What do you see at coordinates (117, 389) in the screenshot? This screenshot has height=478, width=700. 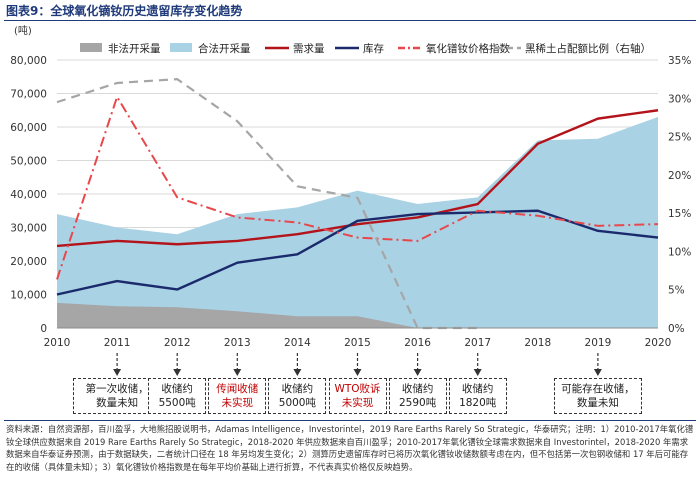 I see `annotation-text: 第一次收储，` at bounding box center [117, 389].